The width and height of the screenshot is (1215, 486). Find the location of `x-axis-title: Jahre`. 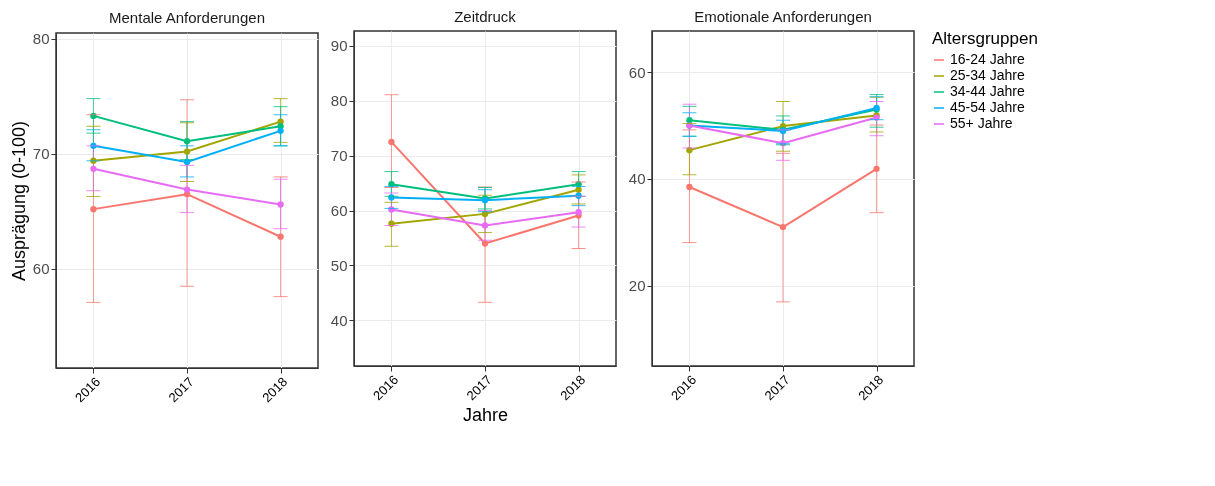

x-axis-title: Jahre is located at coordinates (485, 415).